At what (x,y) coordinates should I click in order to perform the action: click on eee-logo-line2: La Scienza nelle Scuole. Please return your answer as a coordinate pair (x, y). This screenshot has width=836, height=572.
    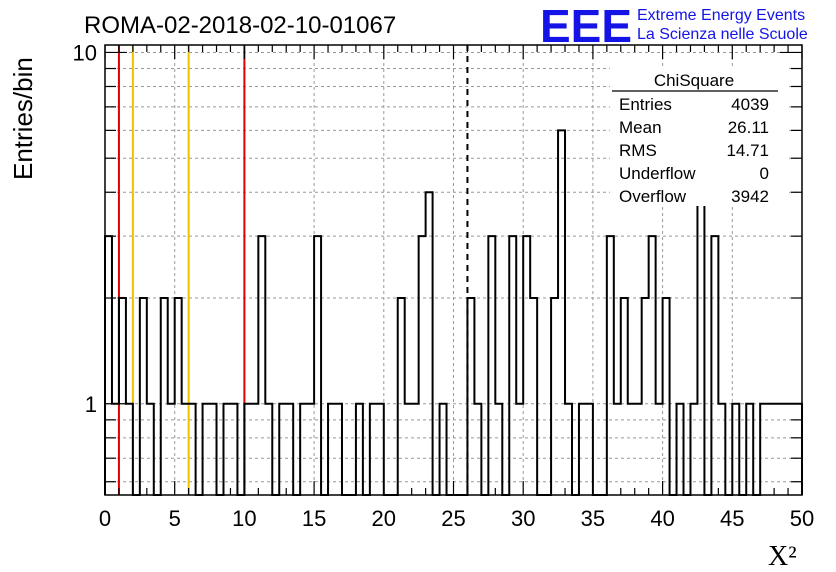
    Looking at the image, I should click on (722, 34).